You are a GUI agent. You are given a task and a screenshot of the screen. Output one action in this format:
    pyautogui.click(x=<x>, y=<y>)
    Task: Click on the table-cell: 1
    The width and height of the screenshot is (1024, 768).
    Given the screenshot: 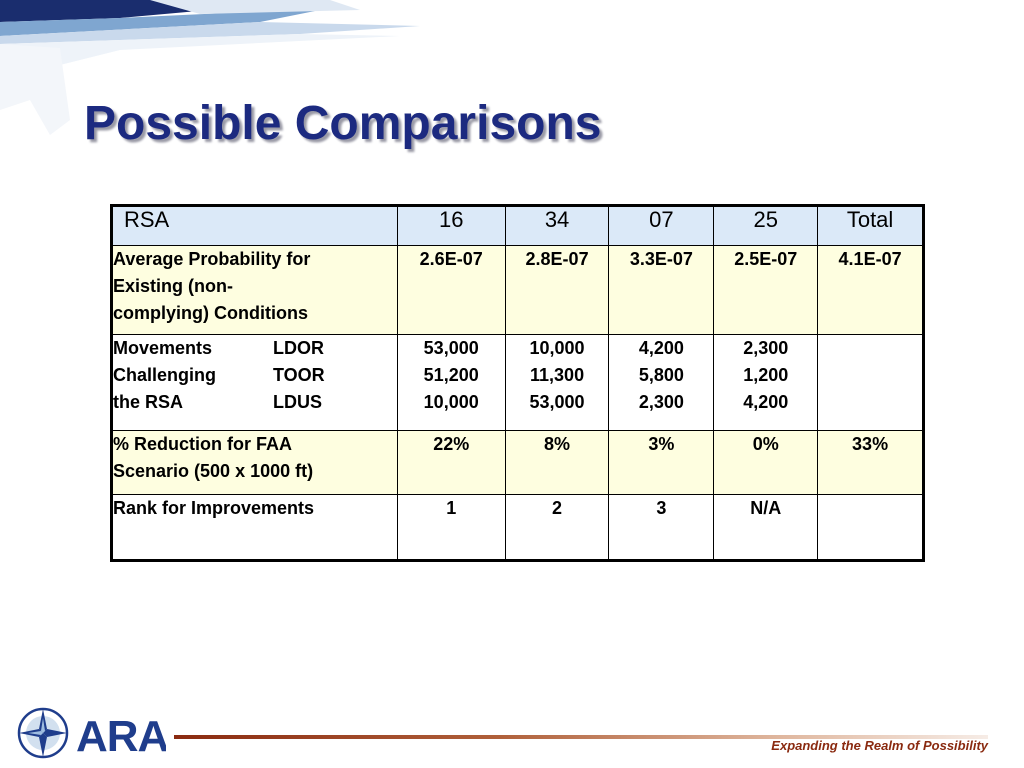 What is the action you would take?
    pyautogui.click(x=451, y=527)
    